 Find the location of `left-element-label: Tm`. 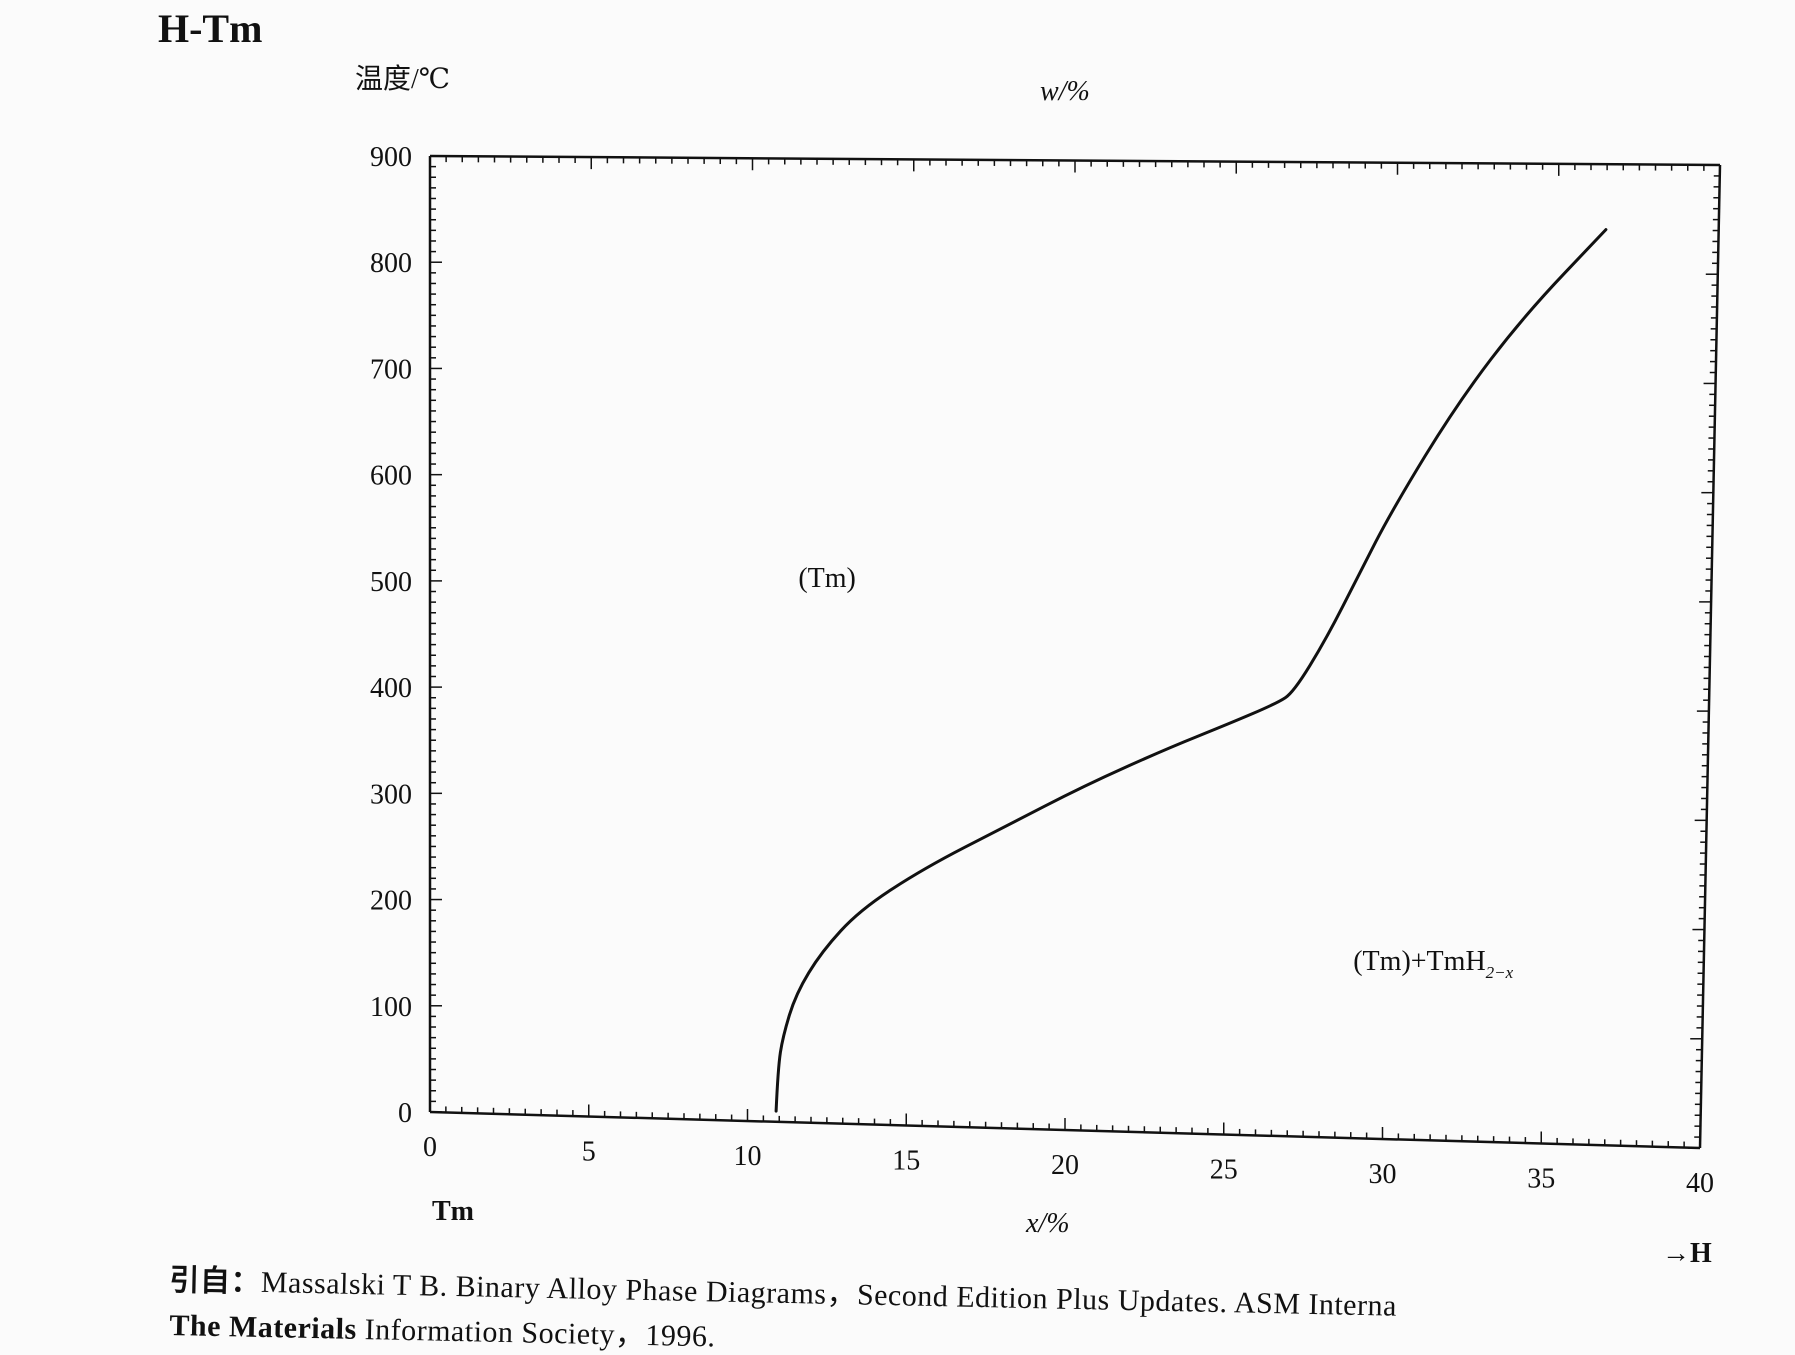

left-element-label: Tm is located at coordinates (453, 1211).